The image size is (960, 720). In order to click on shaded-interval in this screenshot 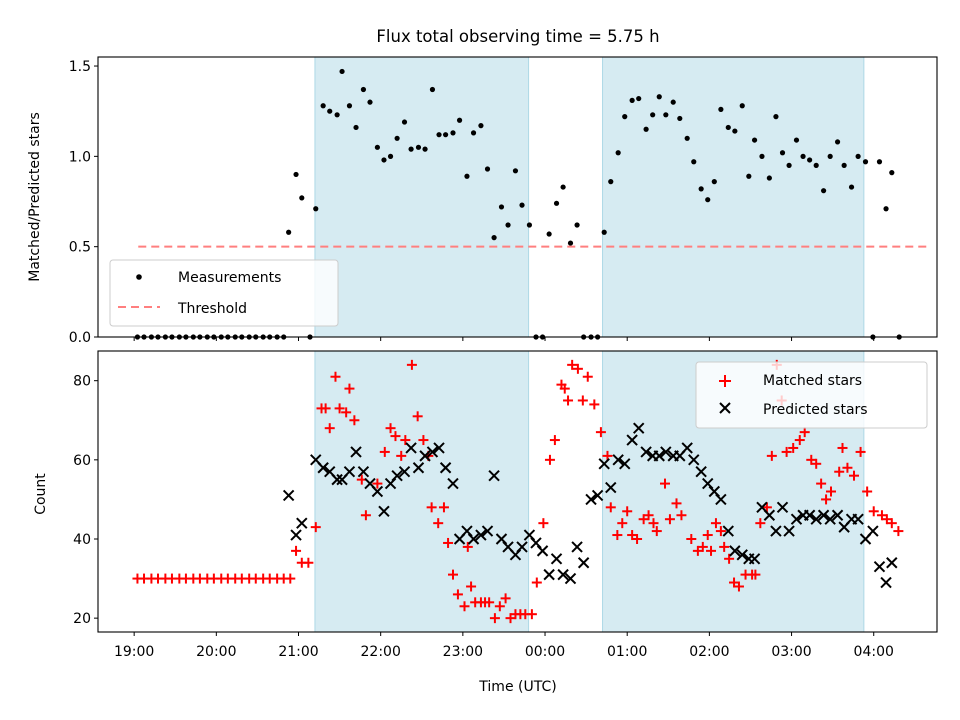, I will do `click(422, 491)`.